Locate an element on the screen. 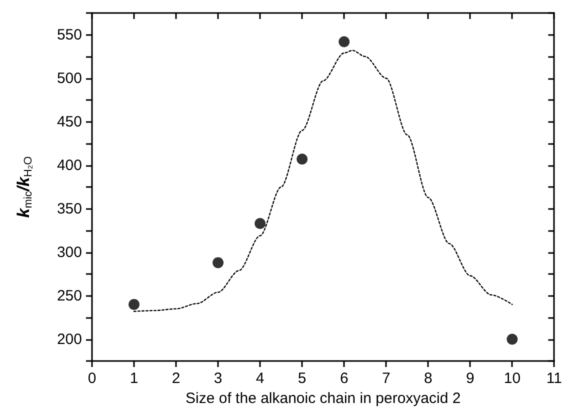 The image size is (565, 418). x-tick-label: 2 is located at coordinates (176, 378).